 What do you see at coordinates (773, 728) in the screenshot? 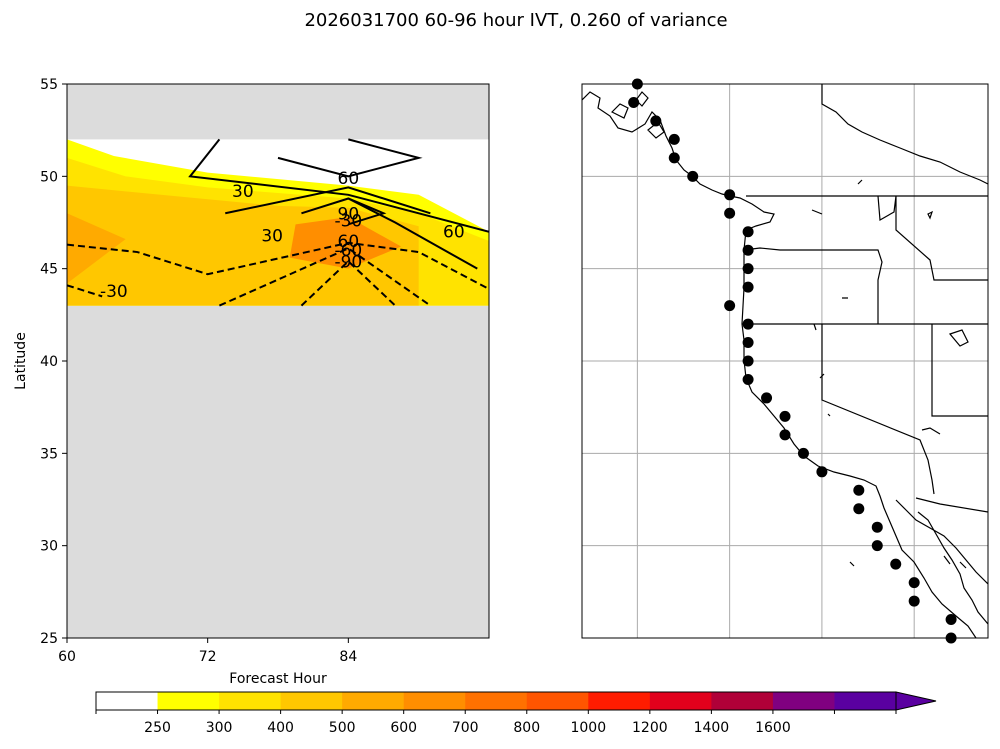
I see `colorbar-label: 1600` at bounding box center [773, 728].